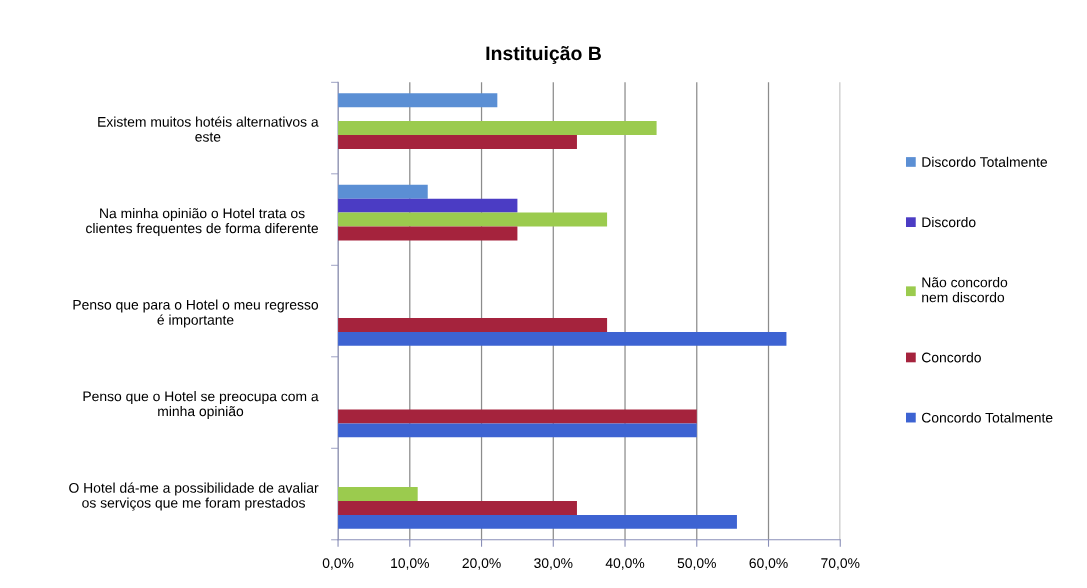 Image resolution: width=1087 pixels, height=588 pixels. I want to click on legend-label: Não concordo nem discordo, so click(965, 290).